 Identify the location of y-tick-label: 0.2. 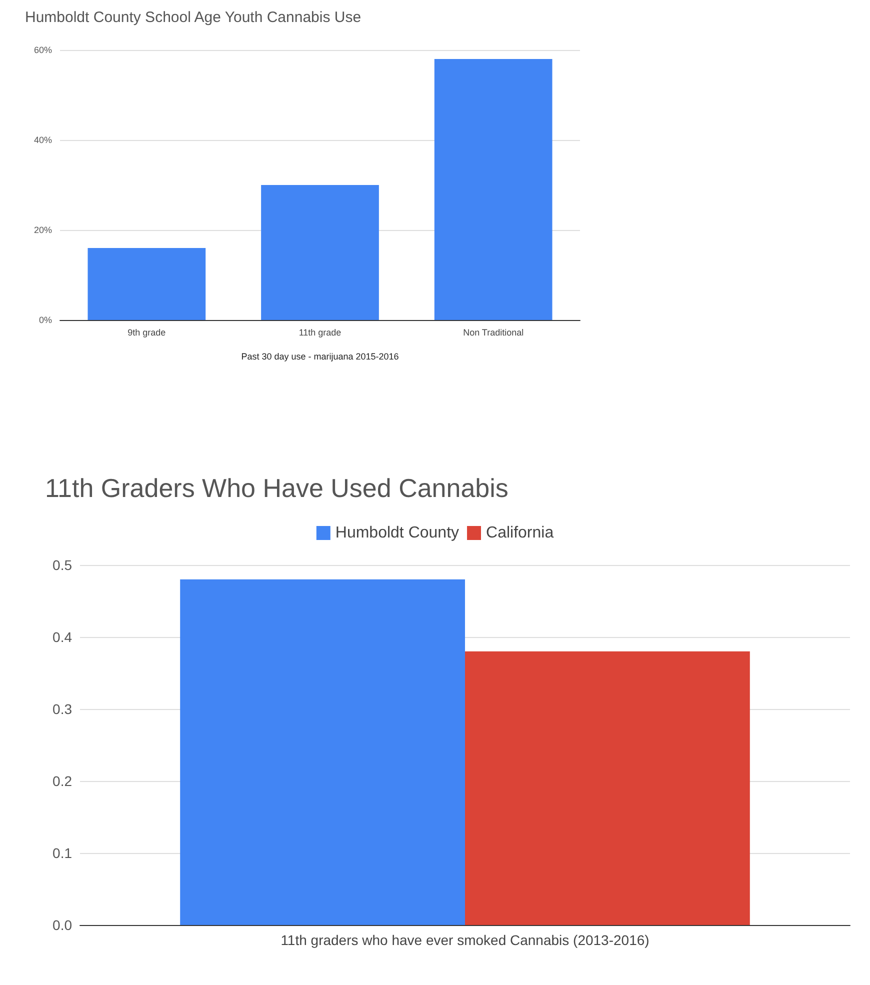
(62, 781).